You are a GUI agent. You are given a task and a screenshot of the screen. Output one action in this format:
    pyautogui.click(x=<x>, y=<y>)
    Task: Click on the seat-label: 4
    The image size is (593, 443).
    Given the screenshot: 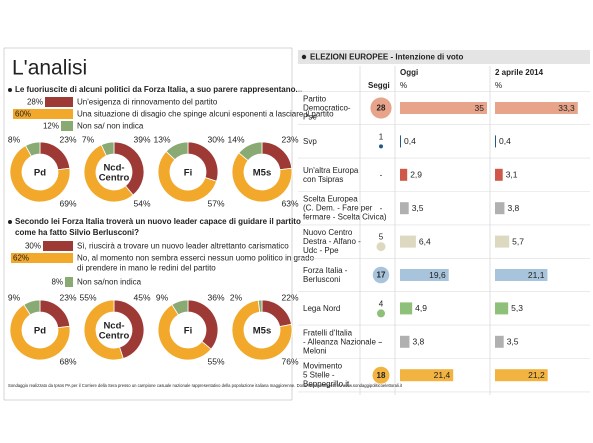 What is the action you would take?
    pyautogui.click(x=381, y=304)
    